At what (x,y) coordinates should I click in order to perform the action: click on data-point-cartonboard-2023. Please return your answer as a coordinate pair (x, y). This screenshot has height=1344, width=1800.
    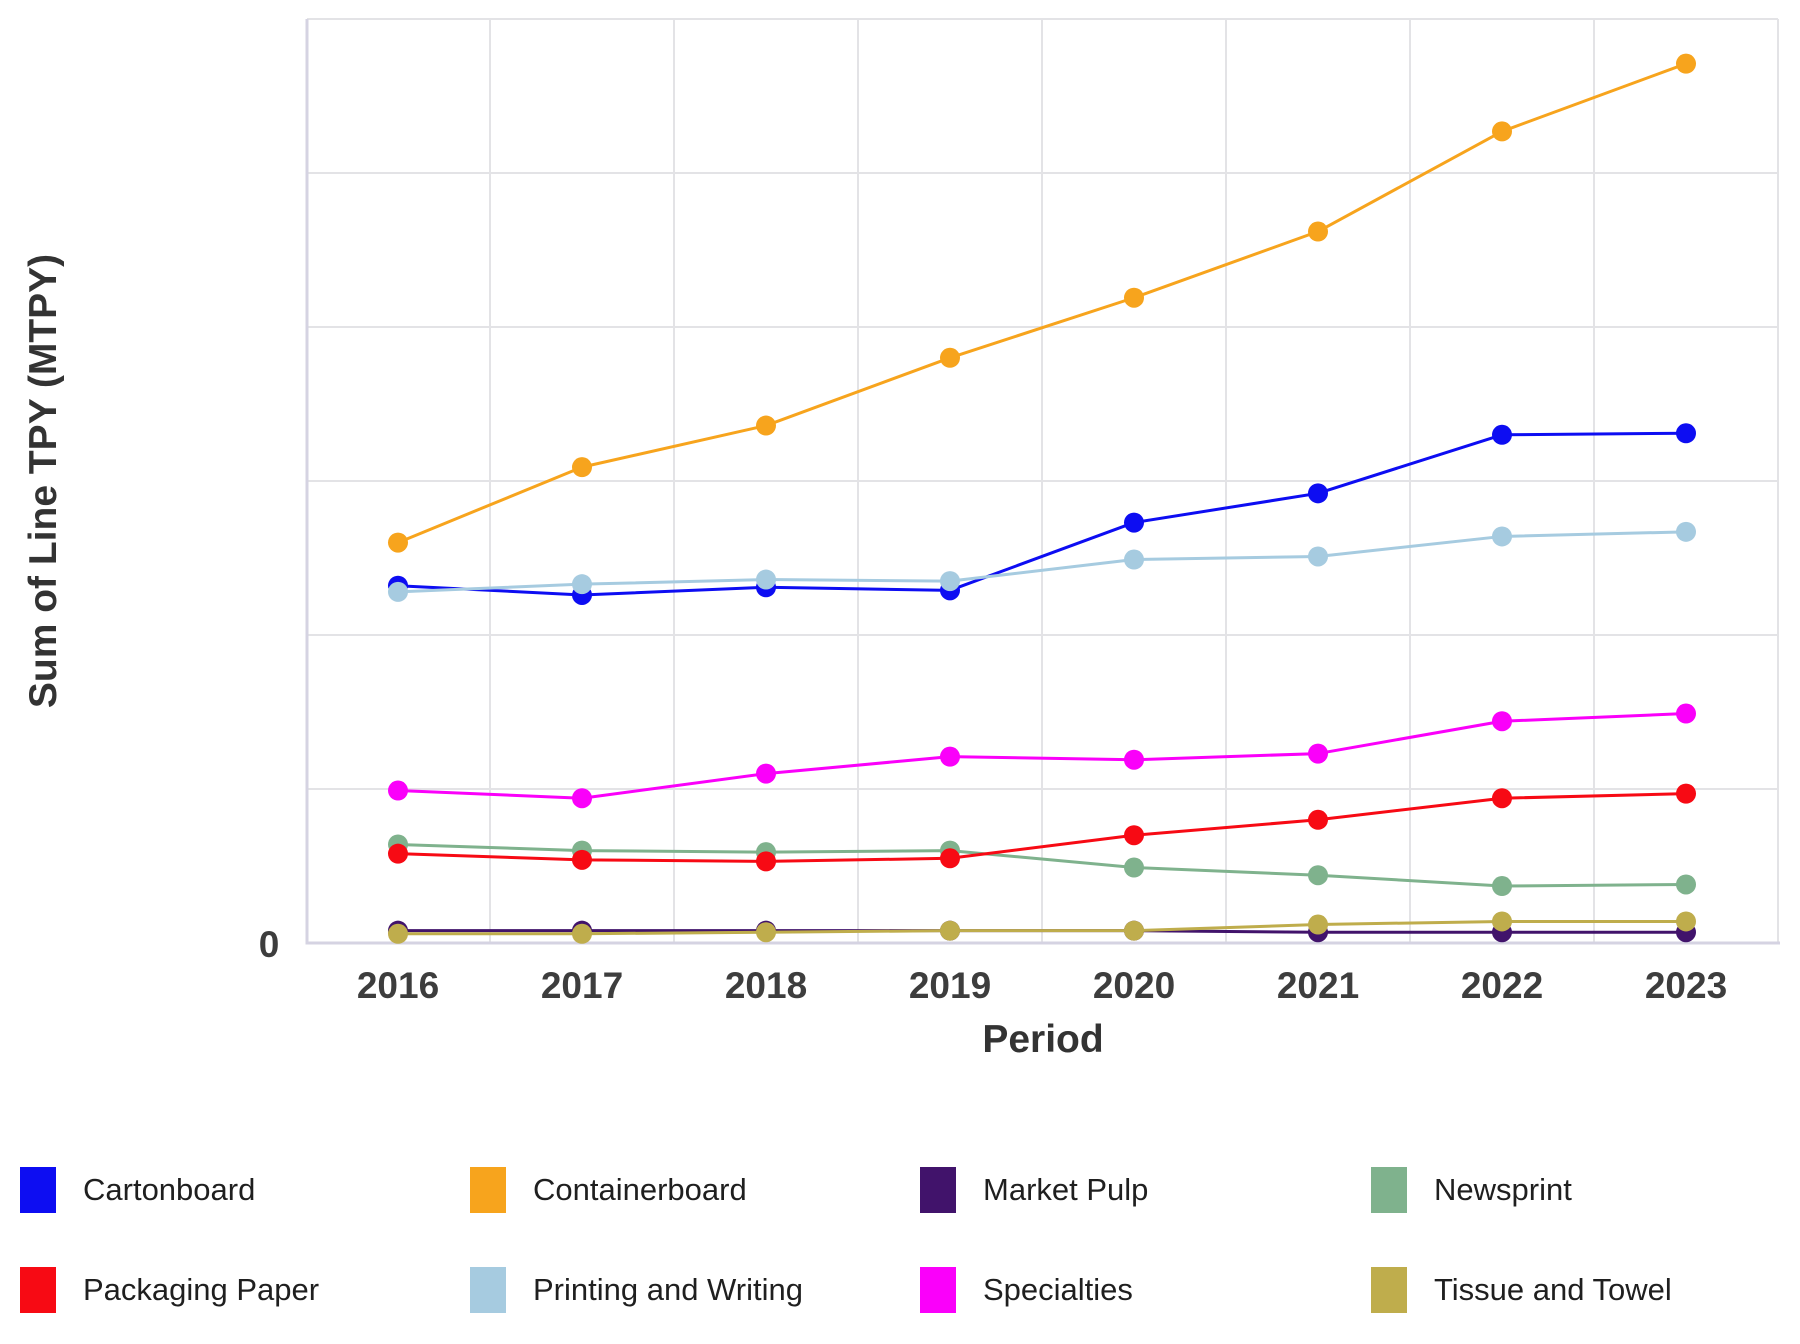
    Looking at the image, I should click on (1686, 433).